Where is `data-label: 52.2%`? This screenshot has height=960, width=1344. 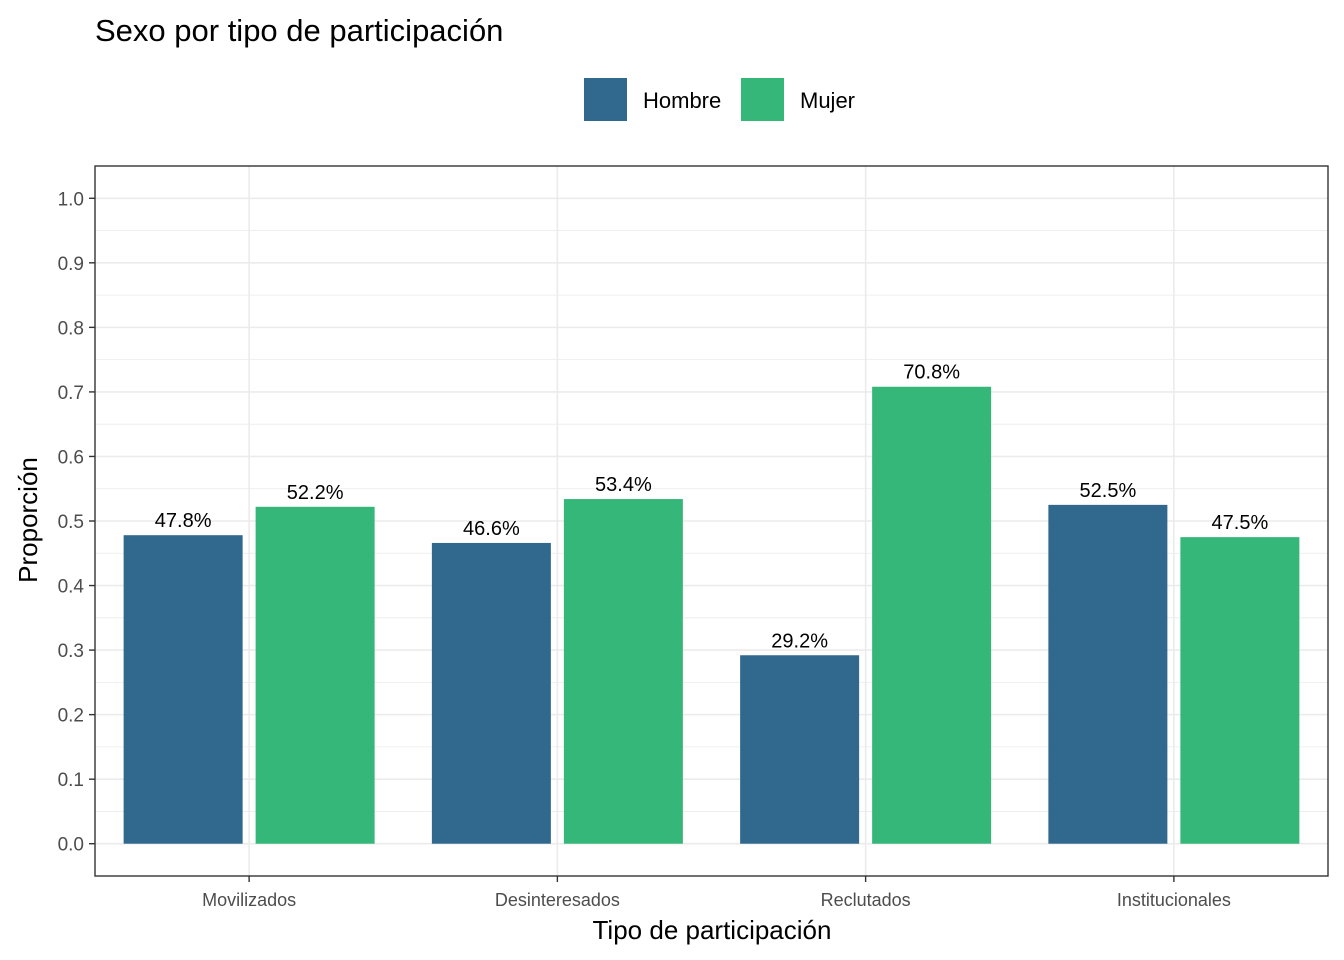
data-label: 52.2% is located at coordinates (315, 493).